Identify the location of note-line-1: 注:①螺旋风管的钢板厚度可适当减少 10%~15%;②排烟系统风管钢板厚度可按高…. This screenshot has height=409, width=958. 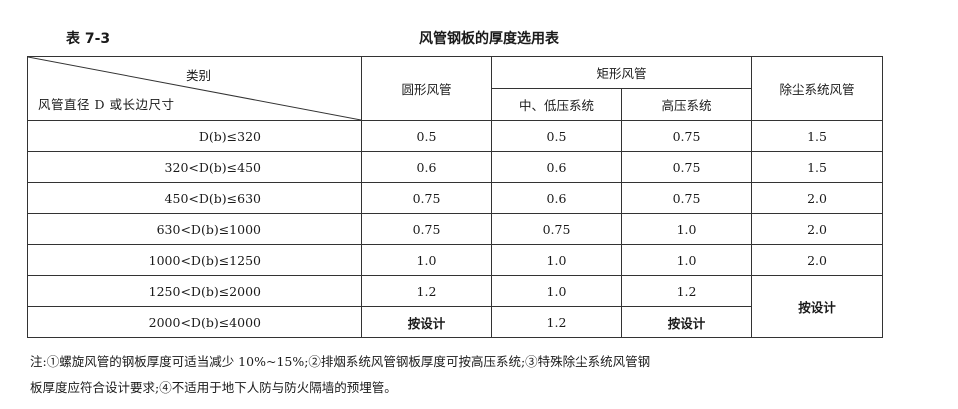
(340, 361).